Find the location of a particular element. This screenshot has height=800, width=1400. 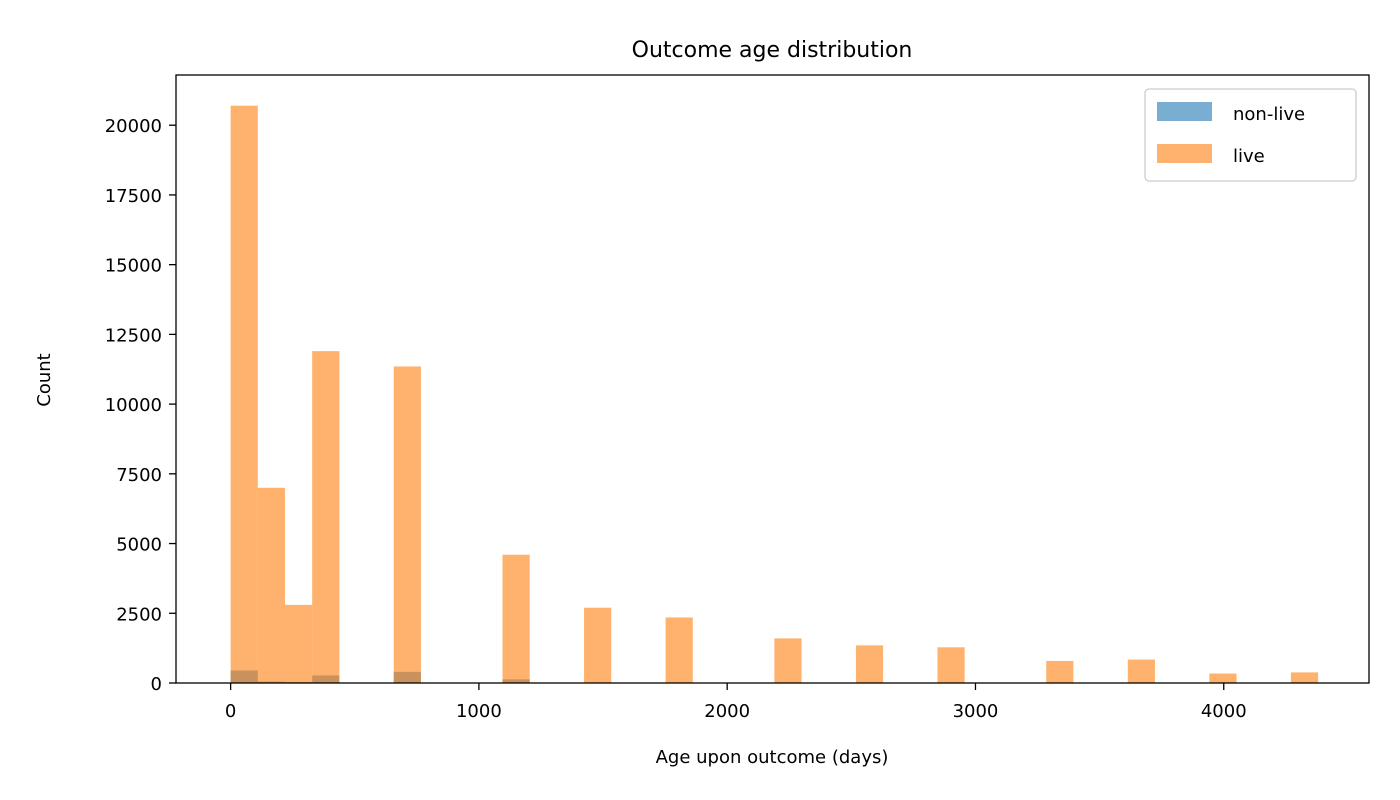

y-tick-label: 15000 is located at coordinates (133, 266).